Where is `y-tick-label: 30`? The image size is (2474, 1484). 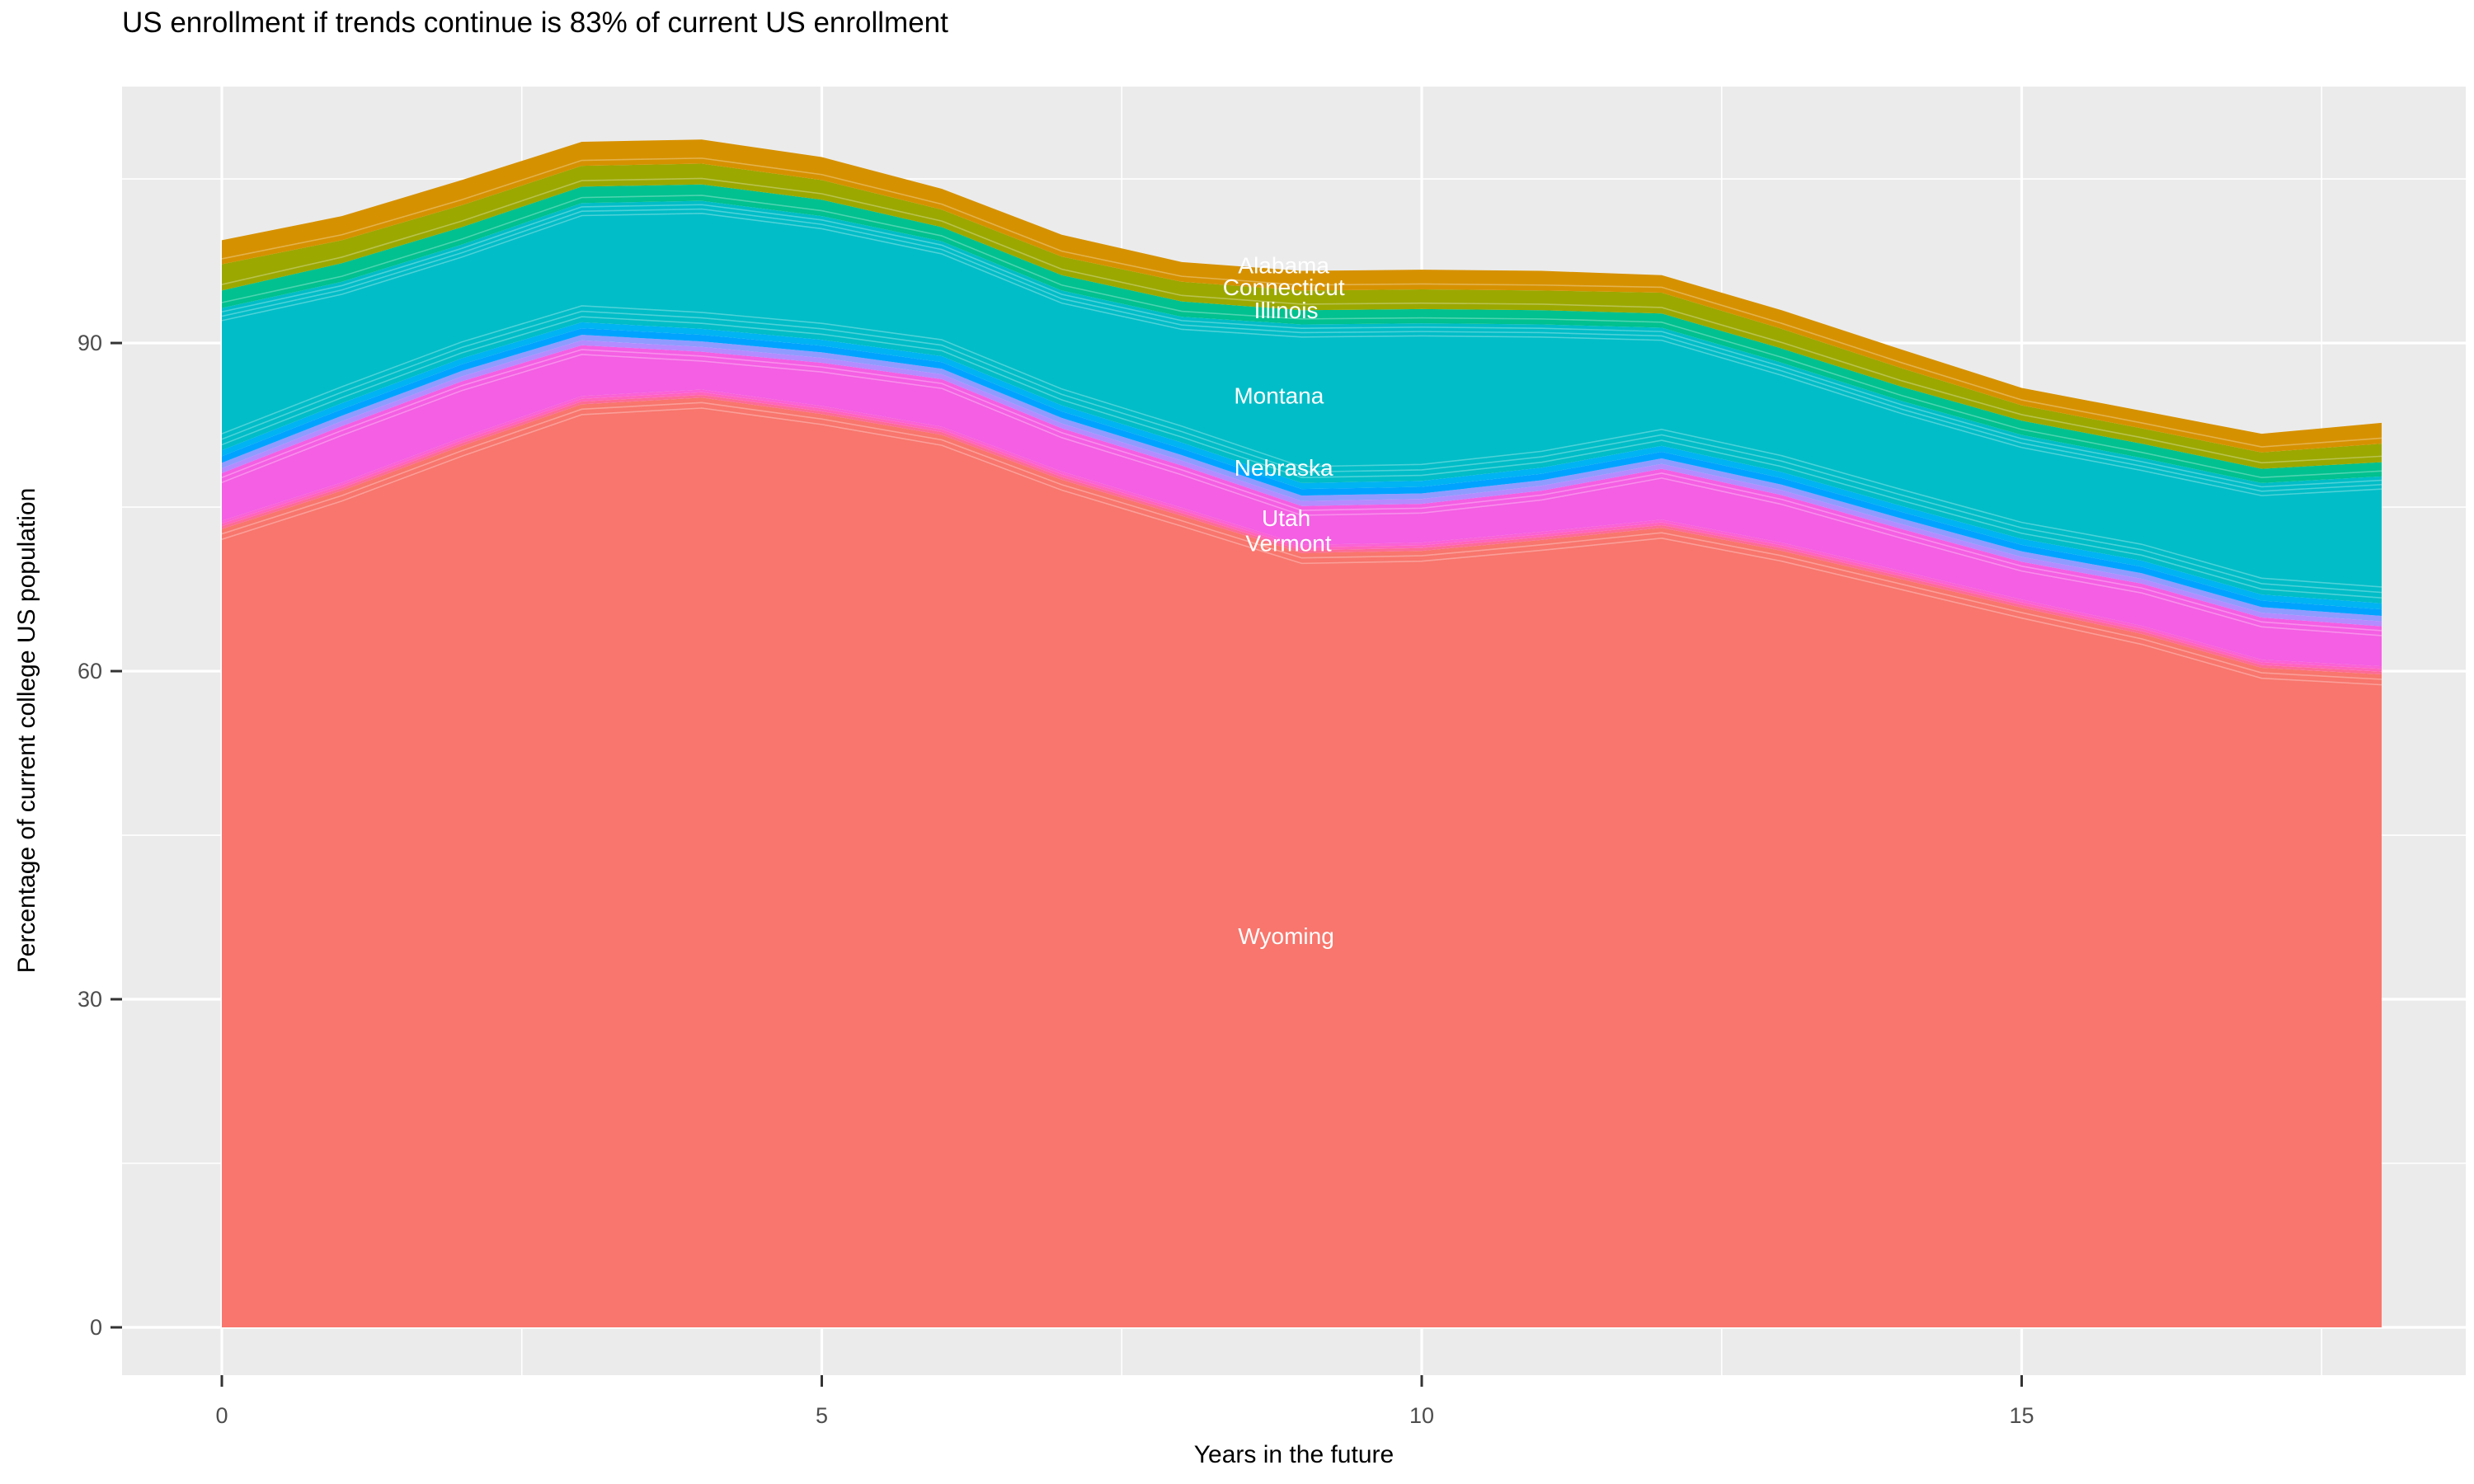 y-tick-label: 30 is located at coordinates (90, 999).